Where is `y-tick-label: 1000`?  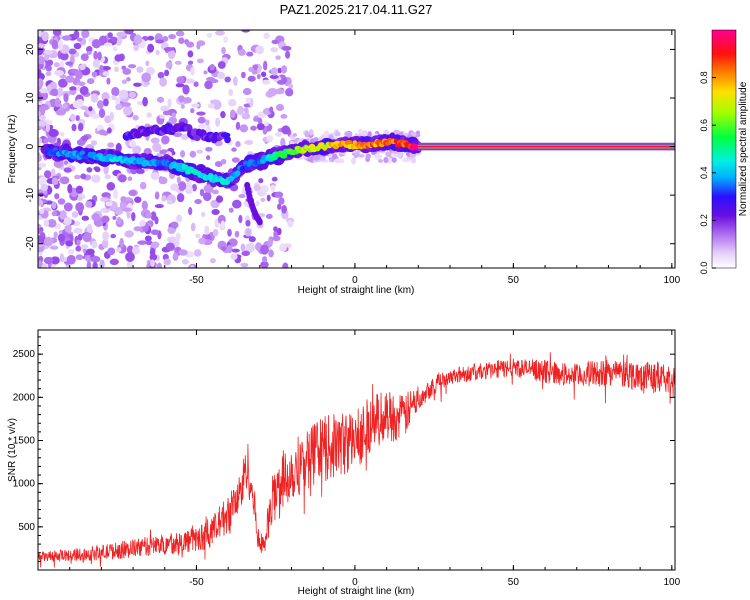
y-tick-label: 1000 is located at coordinates (24, 484).